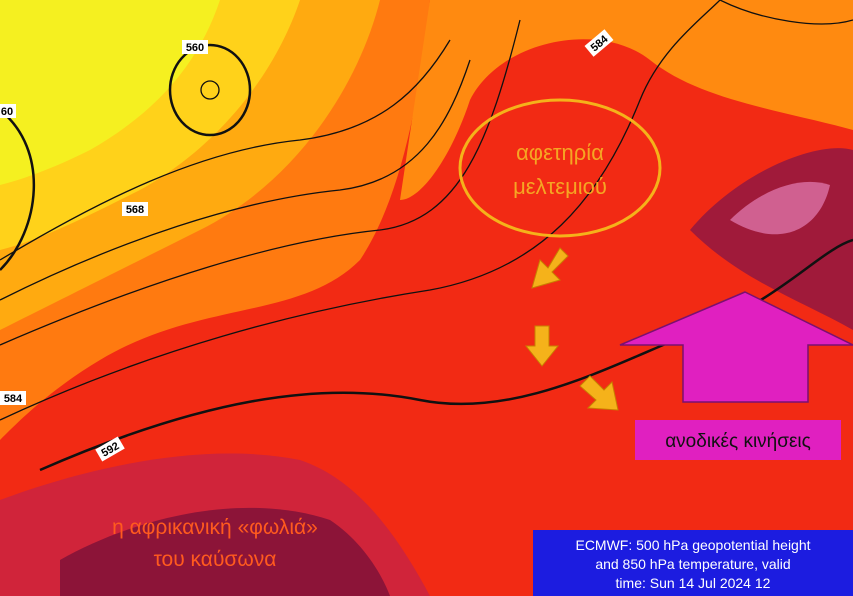  What do you see at coordinates (7, 112) in the screenshot?
I see `contour-label: 60` at bounding box center [7, 112].